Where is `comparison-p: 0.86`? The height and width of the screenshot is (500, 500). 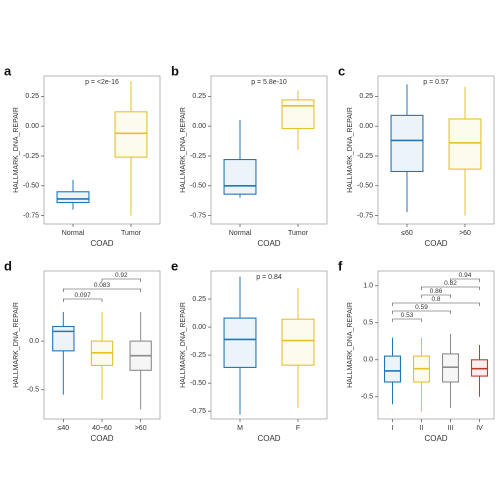 comparison-p: 0.86 is located at coordinates (436, 291).